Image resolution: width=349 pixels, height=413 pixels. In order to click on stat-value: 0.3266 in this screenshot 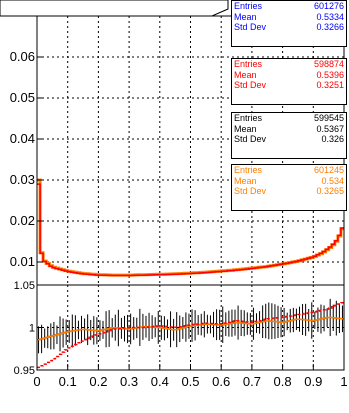, I will do `click(330, 27)`.